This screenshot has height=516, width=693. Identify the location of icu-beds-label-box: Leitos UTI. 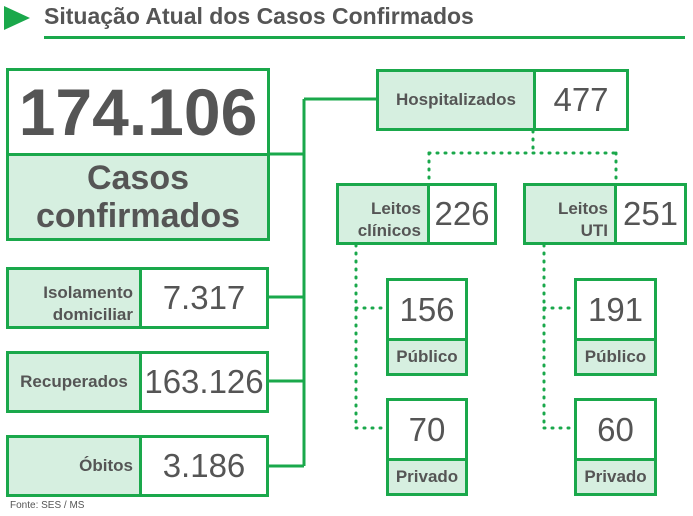
(570, 214).